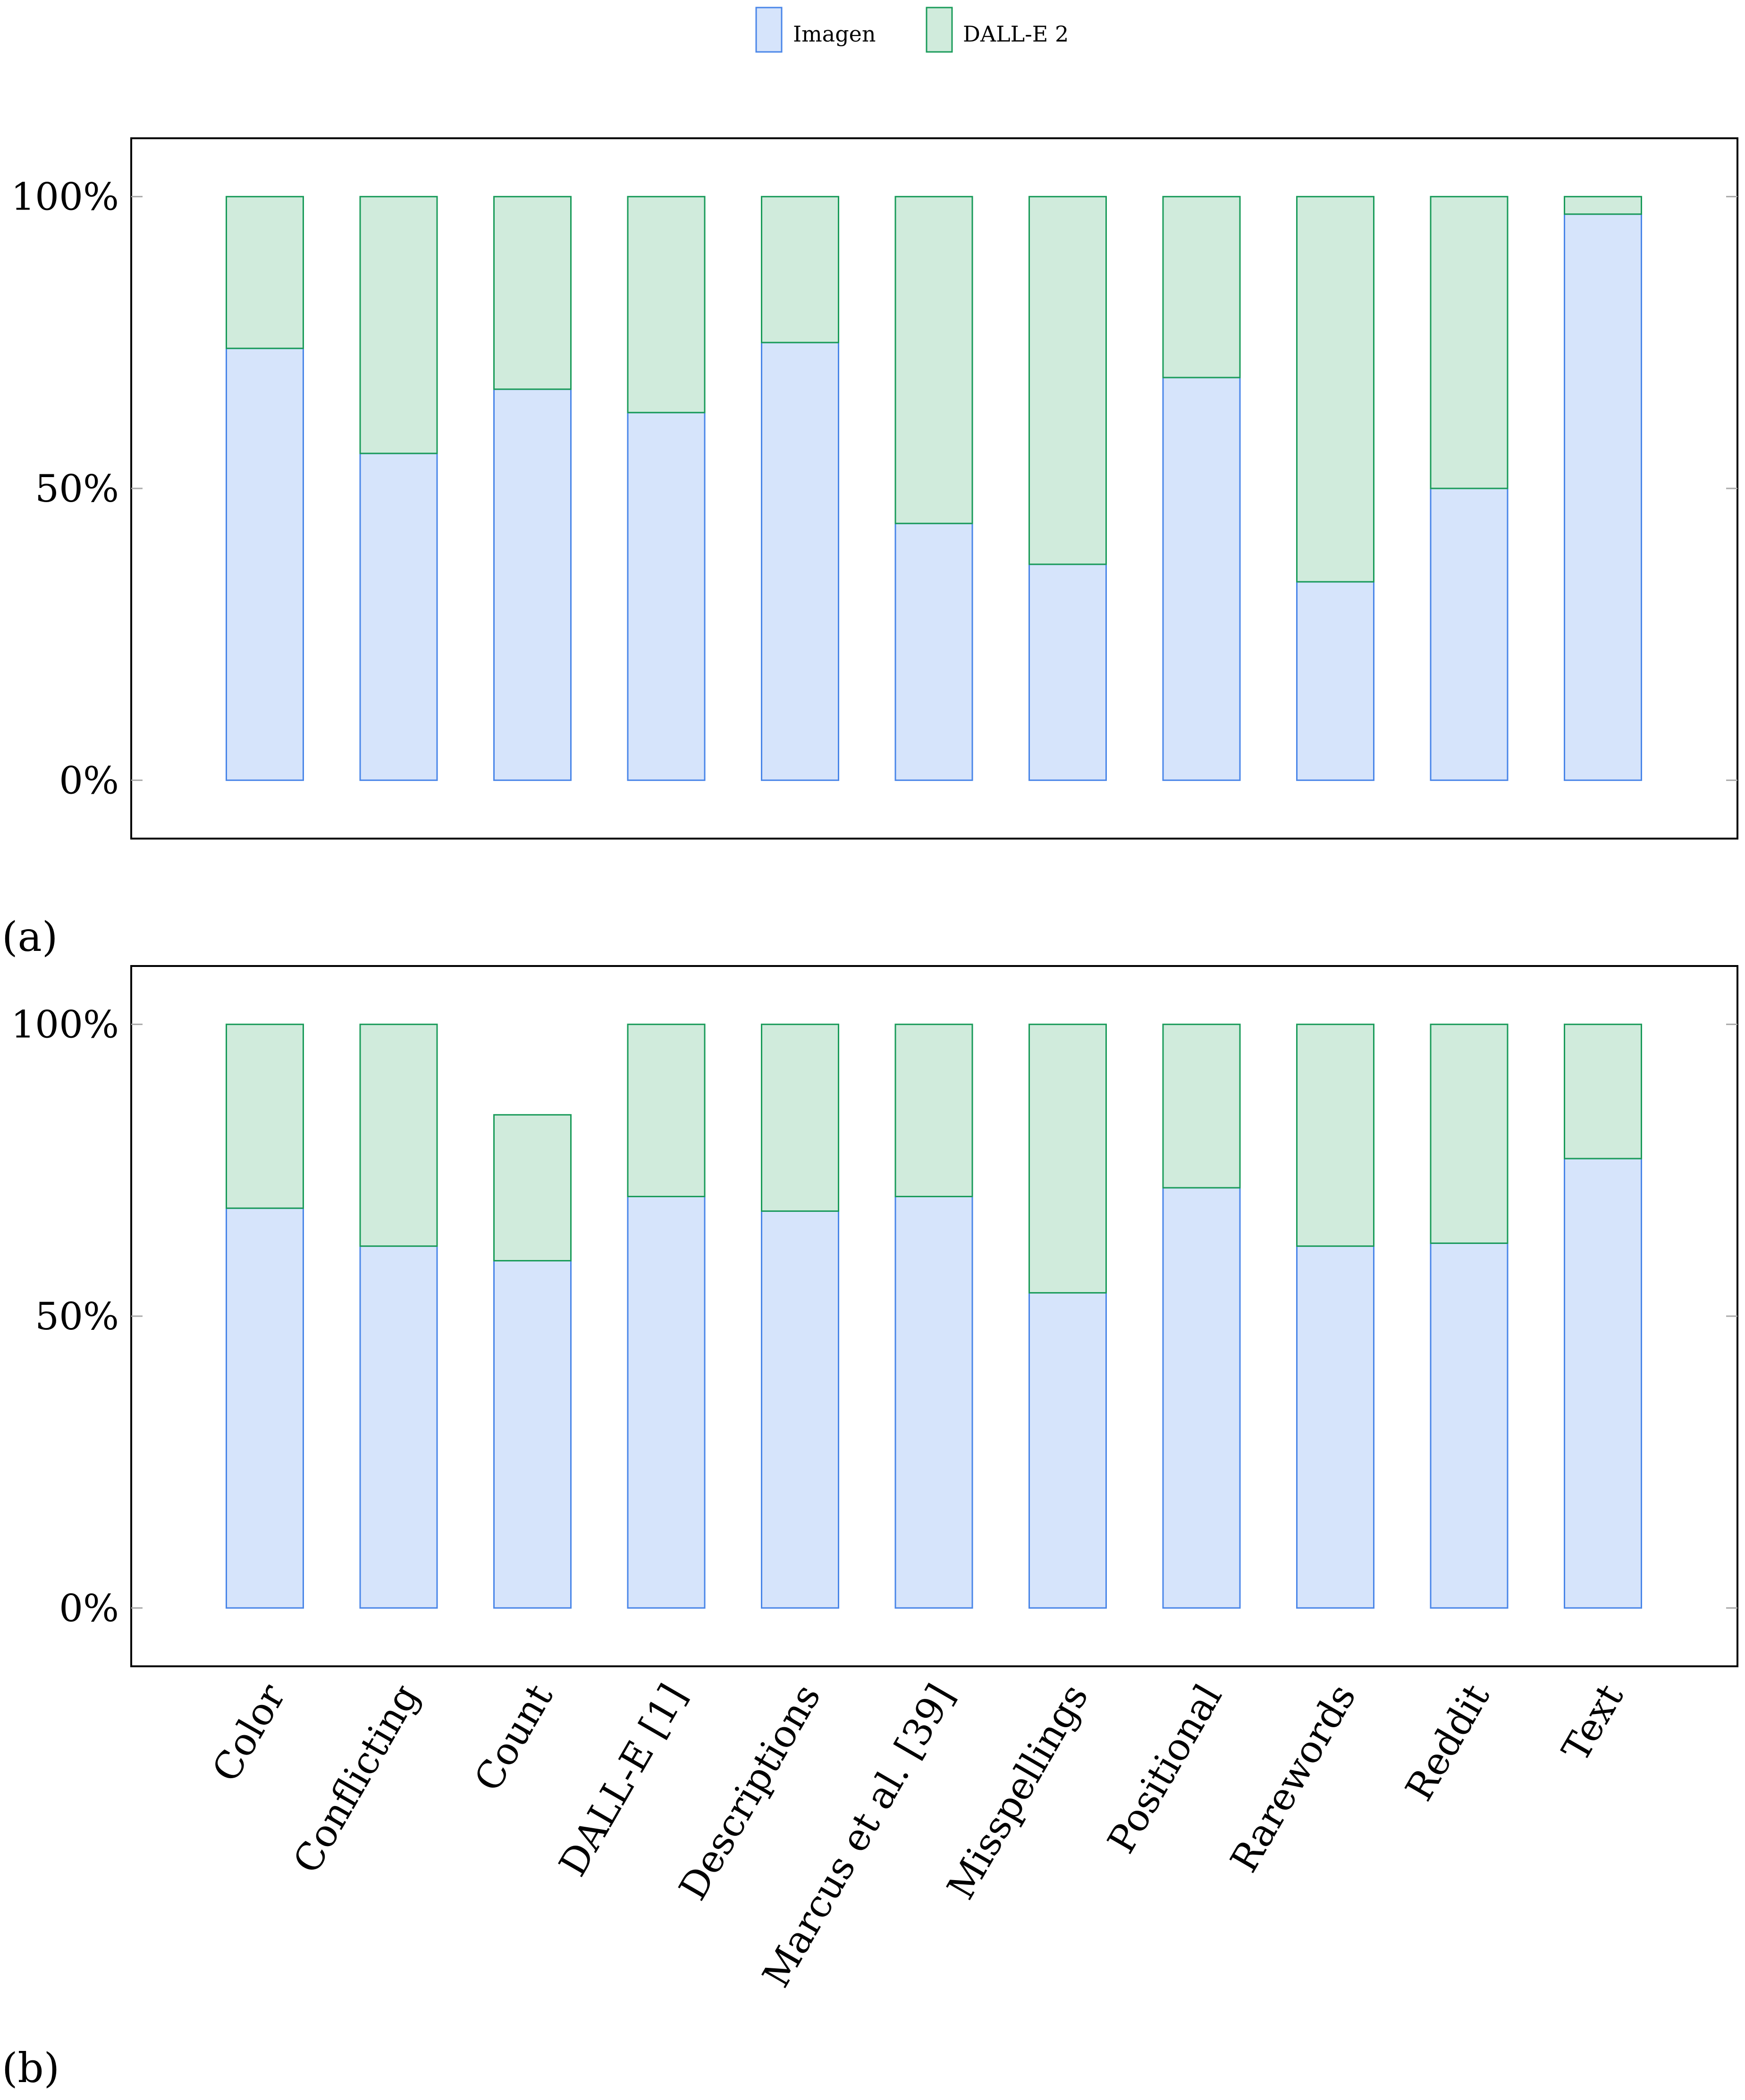 The height and width of the screenshot is (2100, 1745). I want to click on x-tick-label: Text, so click(1593, 1723).